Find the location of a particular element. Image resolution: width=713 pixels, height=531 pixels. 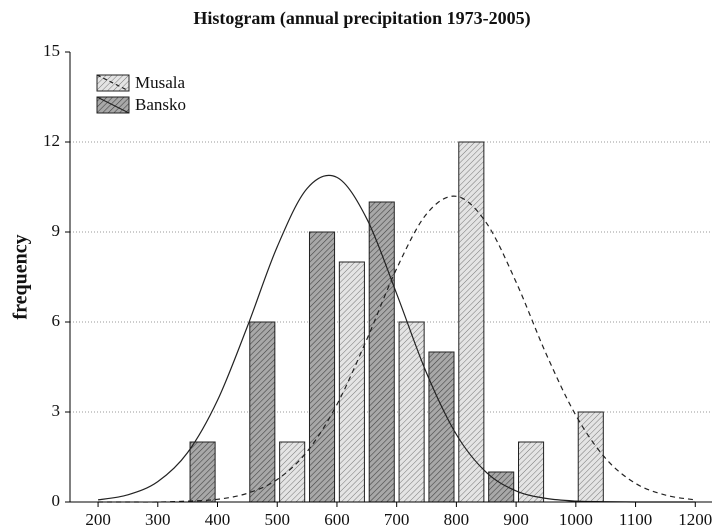

y-tick-label: 9 is located at coordinates (56, 230).